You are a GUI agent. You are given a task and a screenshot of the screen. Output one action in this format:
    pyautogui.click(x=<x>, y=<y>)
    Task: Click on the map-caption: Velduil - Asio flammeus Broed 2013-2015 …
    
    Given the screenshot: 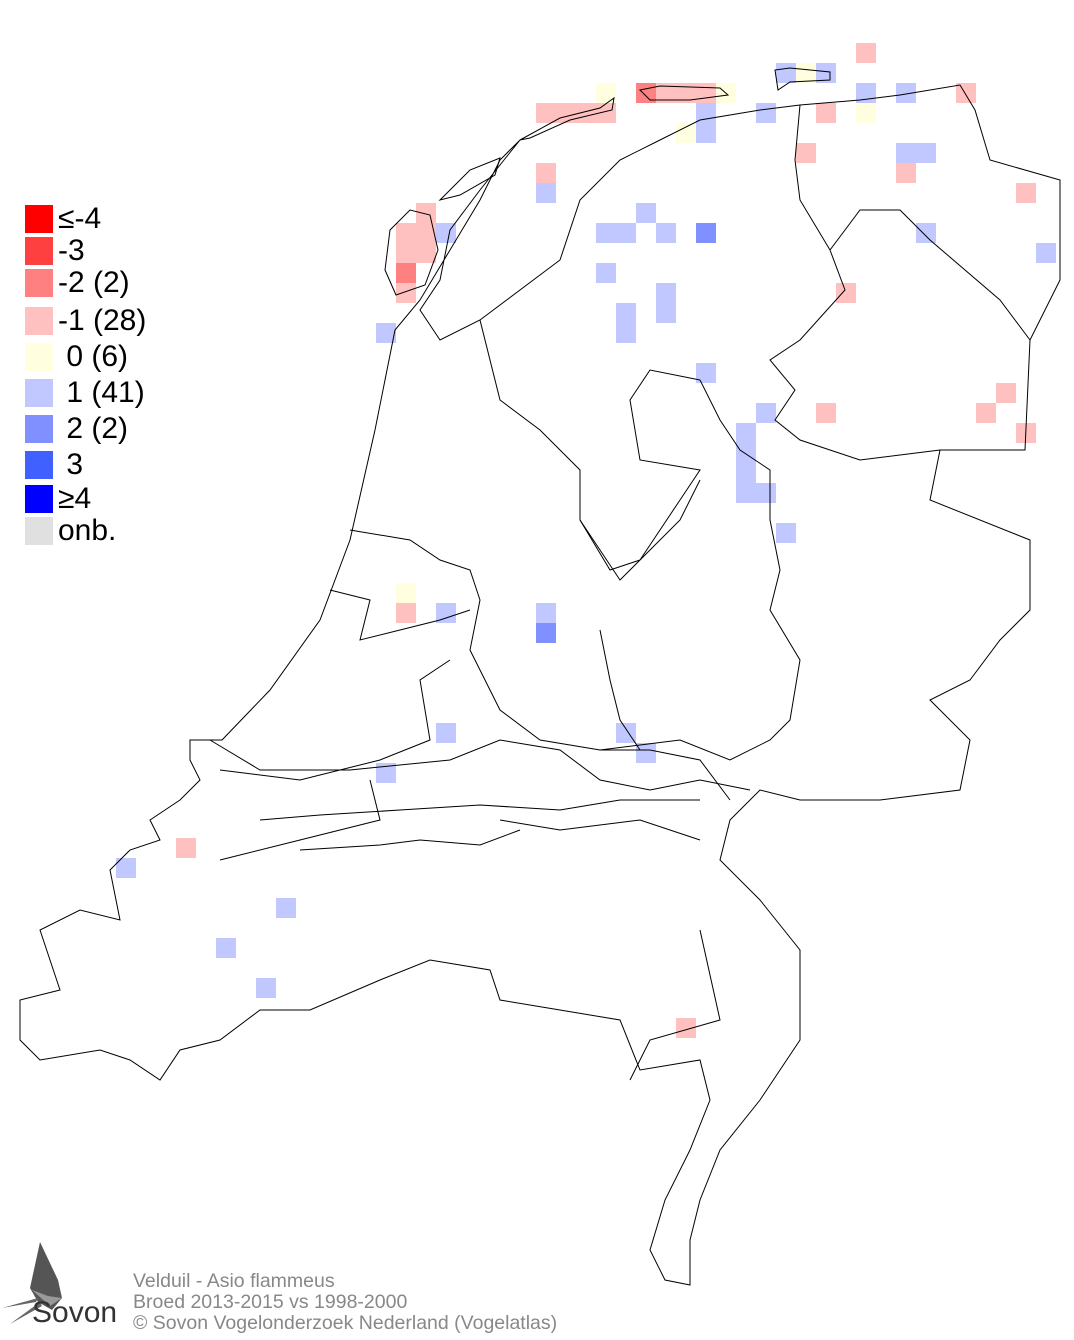 What is the action you would take?
    pyautogui.click(x=345, y=1302)
    